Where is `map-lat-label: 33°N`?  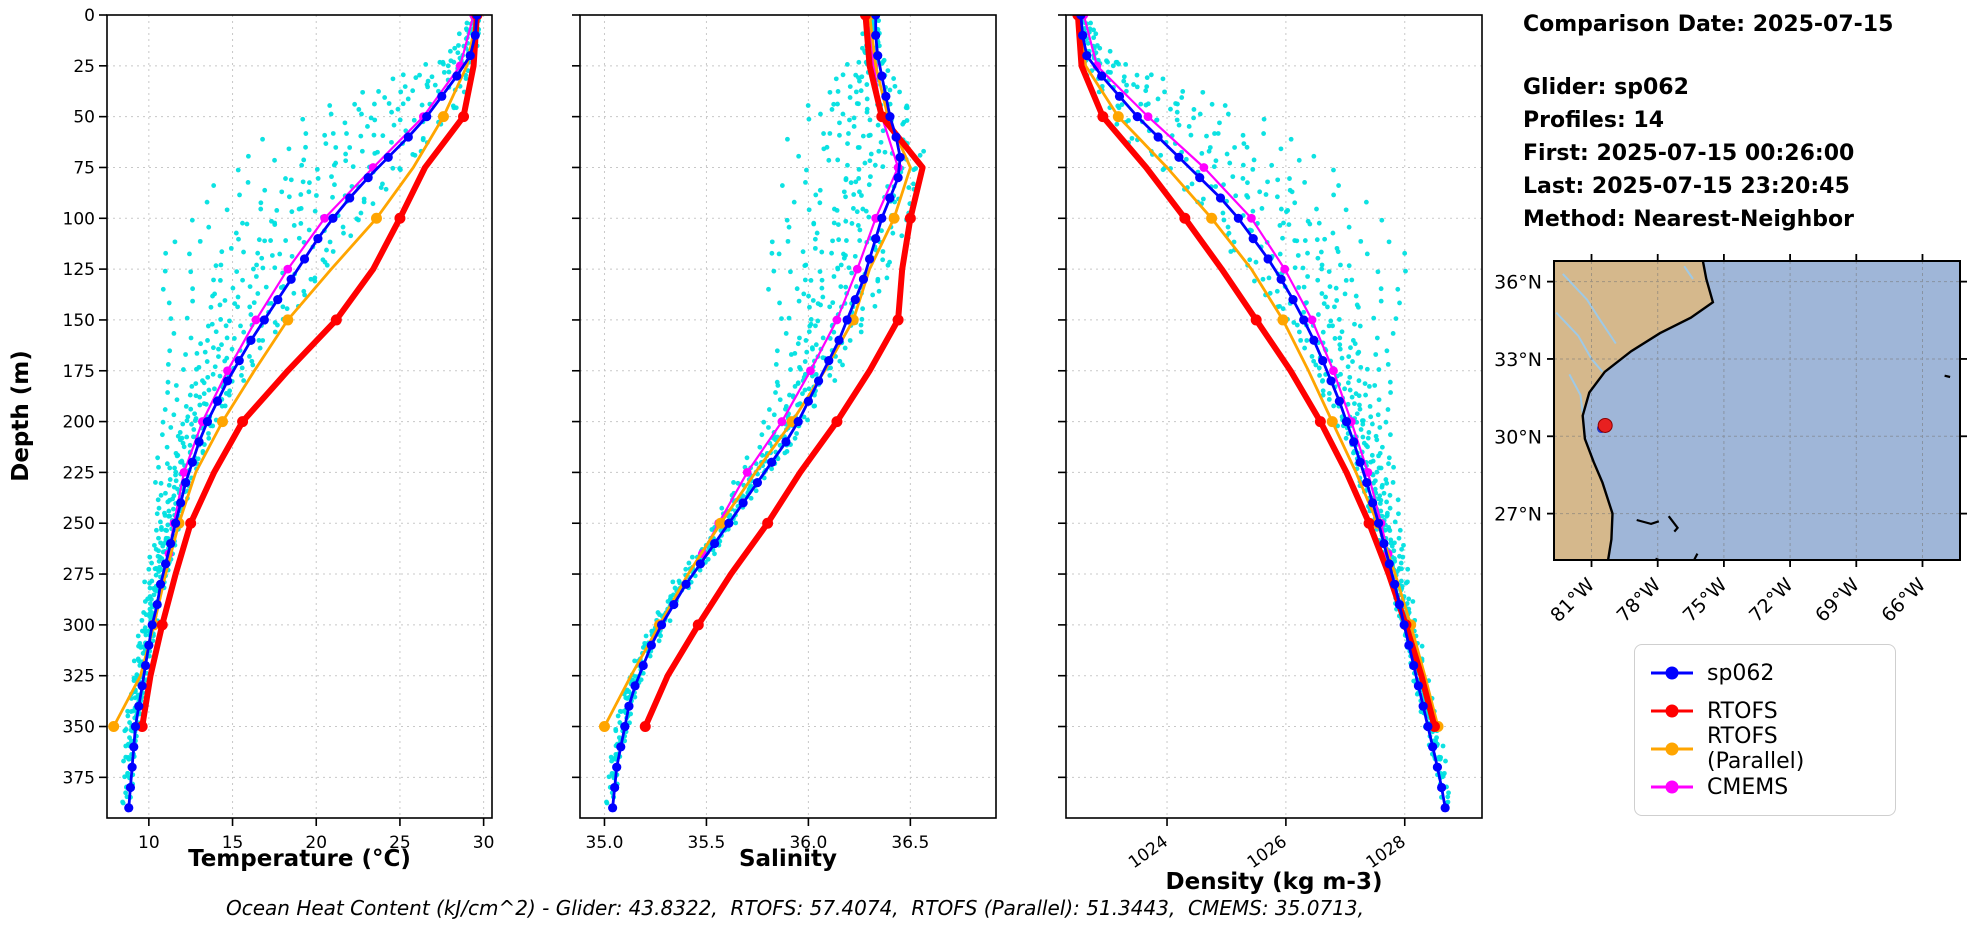 map-lat-label: 33°N is located at coordinates (1518, 360).